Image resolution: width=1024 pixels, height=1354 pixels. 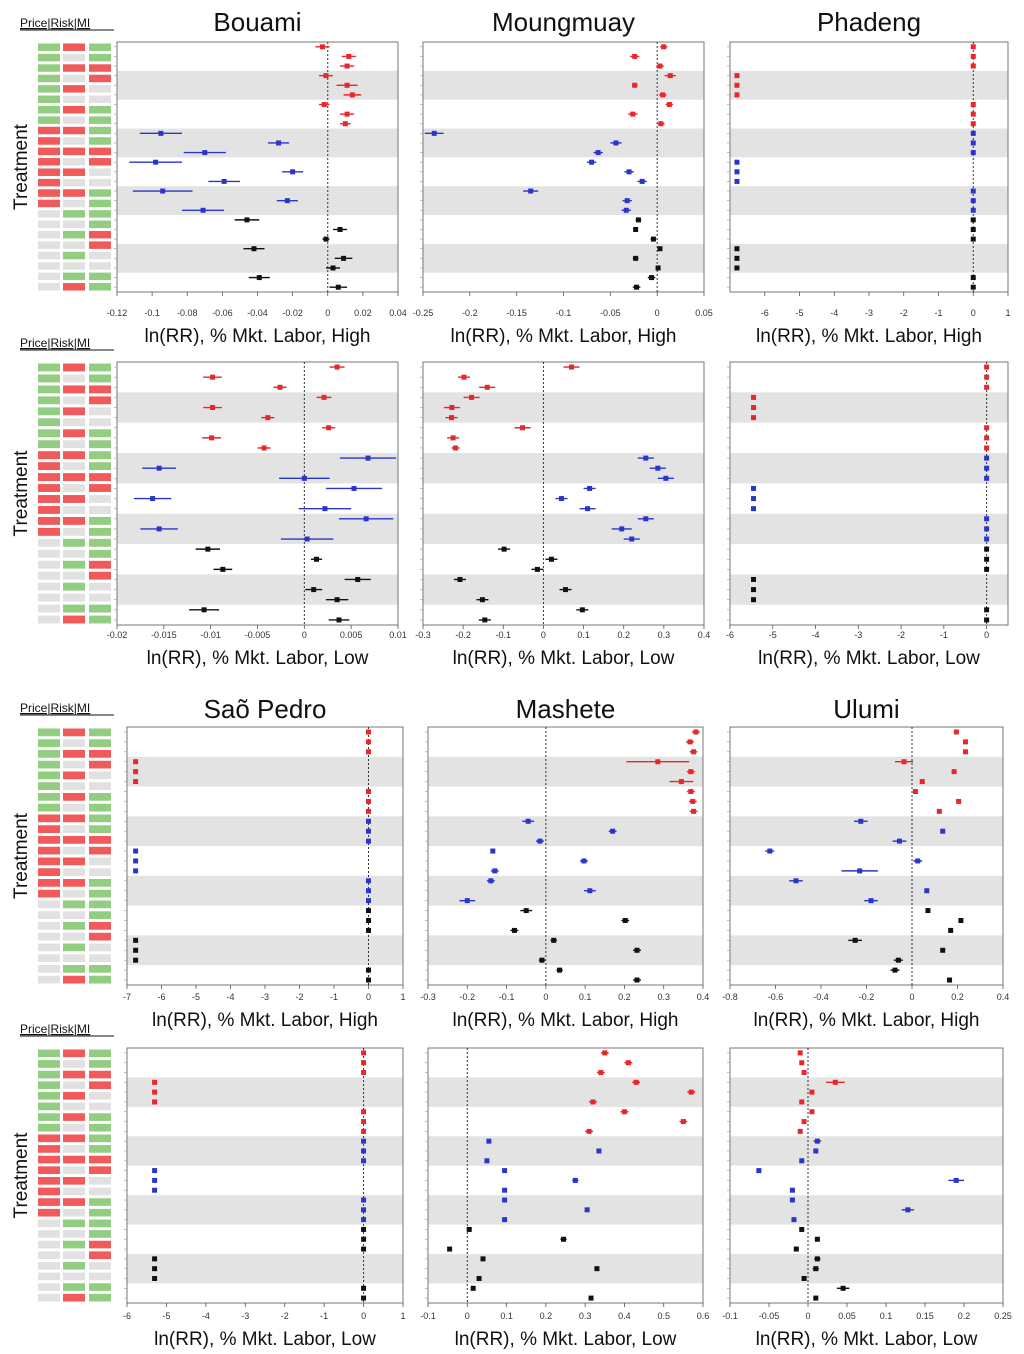 I want to click on treatment-axis-label: Treatment, so click(x=21, y=166).